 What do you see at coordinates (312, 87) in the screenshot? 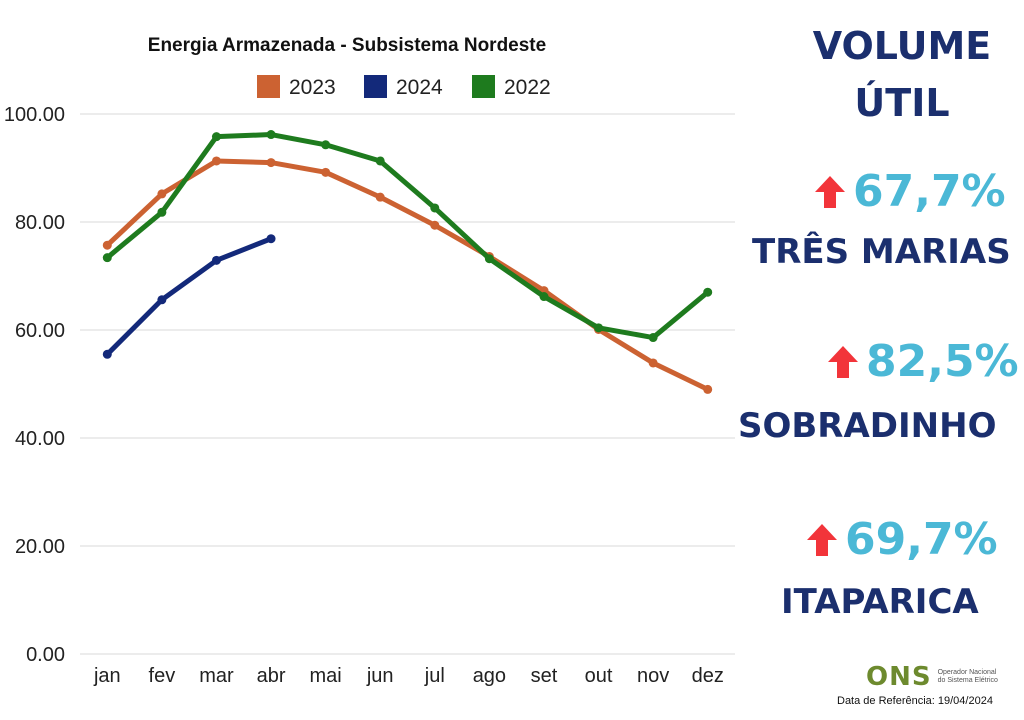
I see `legend-label: 2023` at bounding box center [312, 87].